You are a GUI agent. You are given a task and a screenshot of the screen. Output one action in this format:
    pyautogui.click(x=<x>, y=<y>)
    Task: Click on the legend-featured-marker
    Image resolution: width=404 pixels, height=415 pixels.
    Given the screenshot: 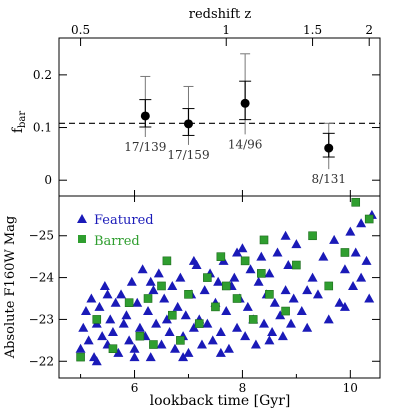 What is the action you would take?
    pyautogui.click(x=82, y=218)
    